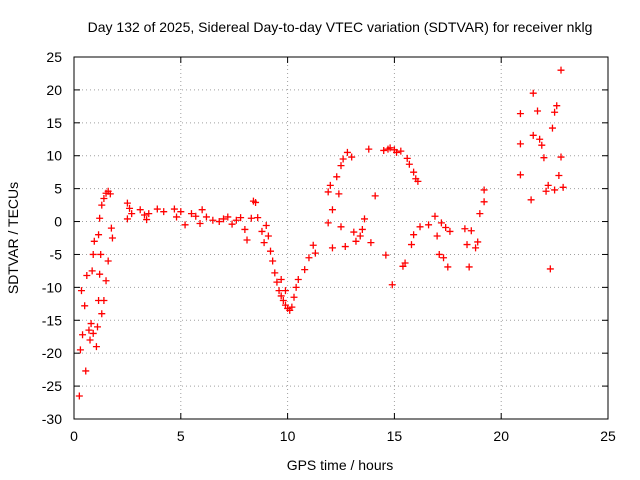 The height and width of the screenshot is (480, 640). Describe the element at coordinates (340, 465) in the screenshot. I see `x-axis-label: GPS time / hours` at that location.